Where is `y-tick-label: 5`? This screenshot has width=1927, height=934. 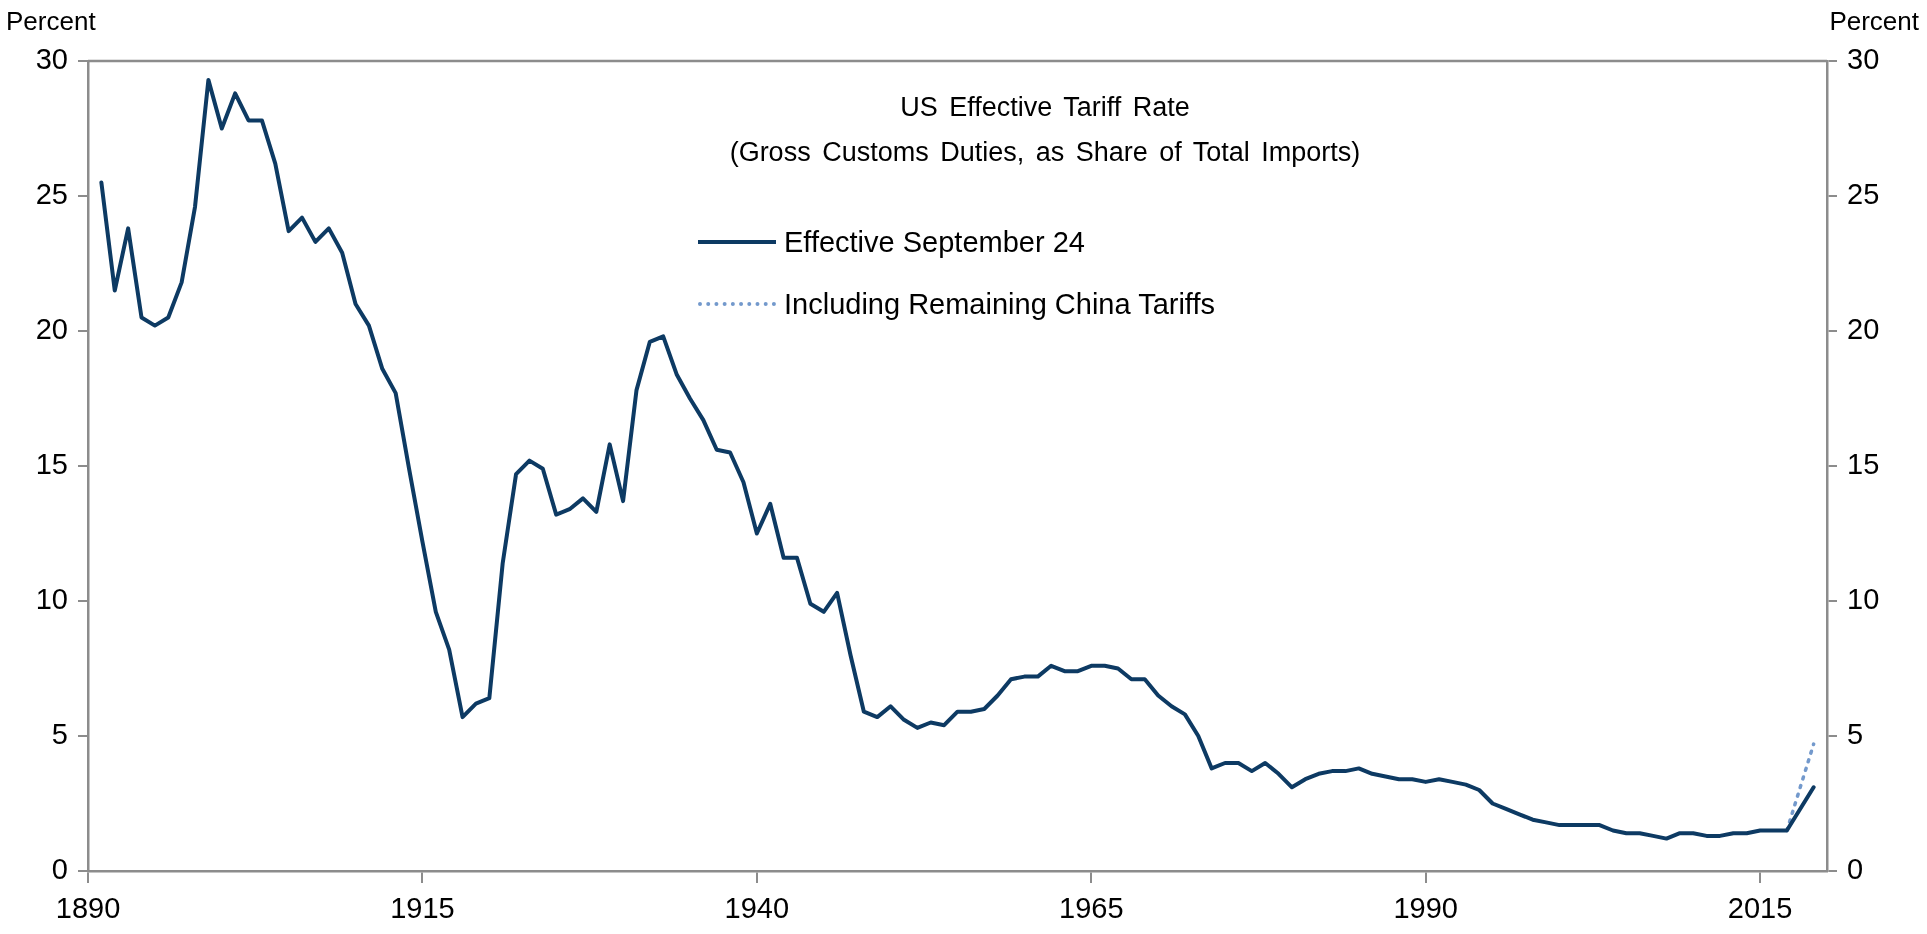 y-tick-label: 5 is located at coordinates (59, 734).